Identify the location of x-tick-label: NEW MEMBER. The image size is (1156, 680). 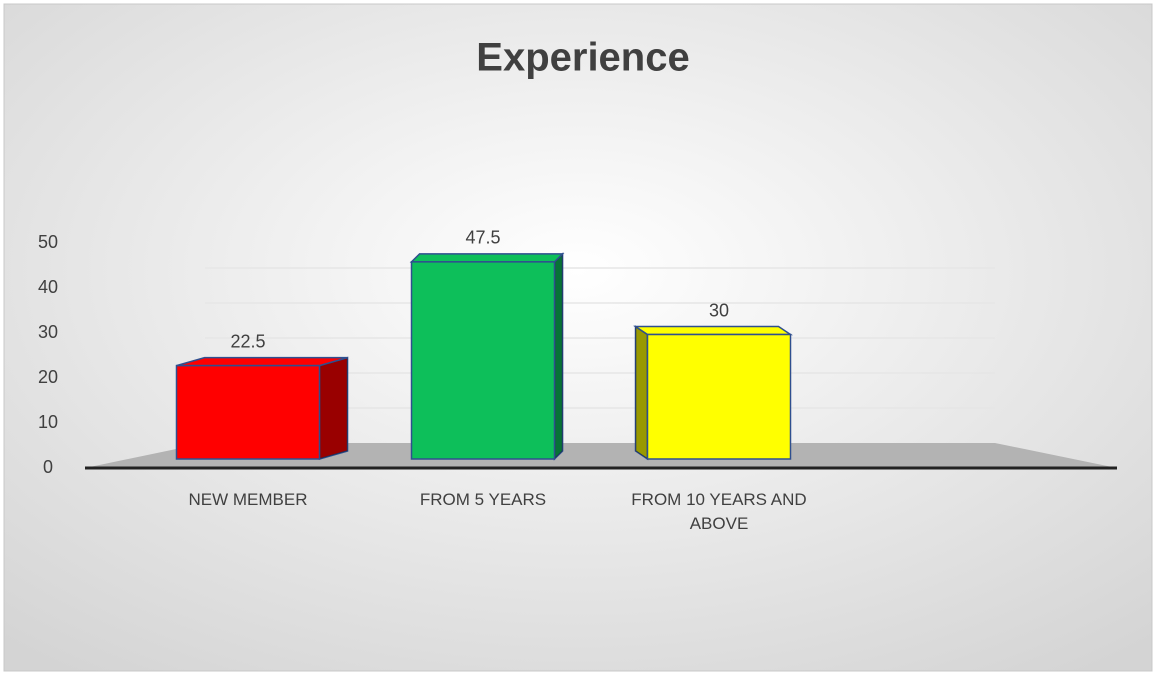
(248, 499).